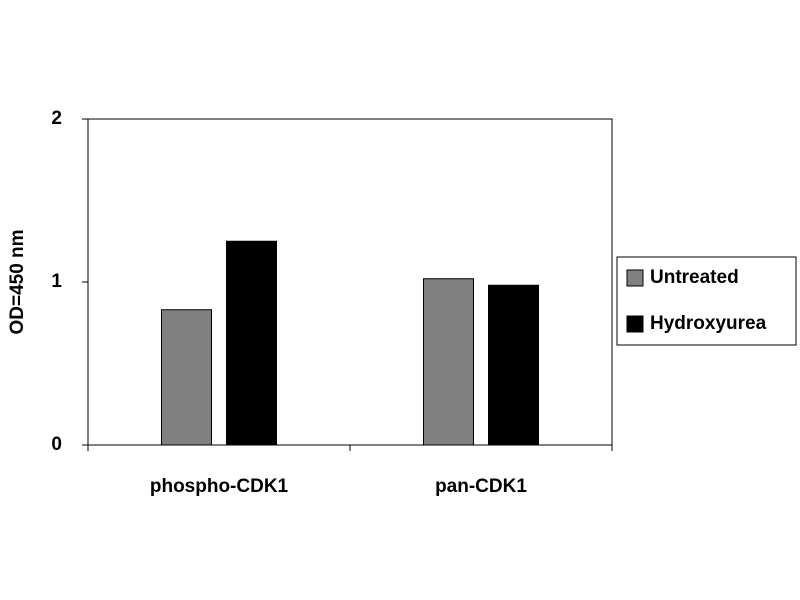 This screenshot has width=800, height=600. What do you see at coordinates (708, 323) in the screenshot?
I see `legend-label: Hydroxyurea` at bounding box center [708, 323].